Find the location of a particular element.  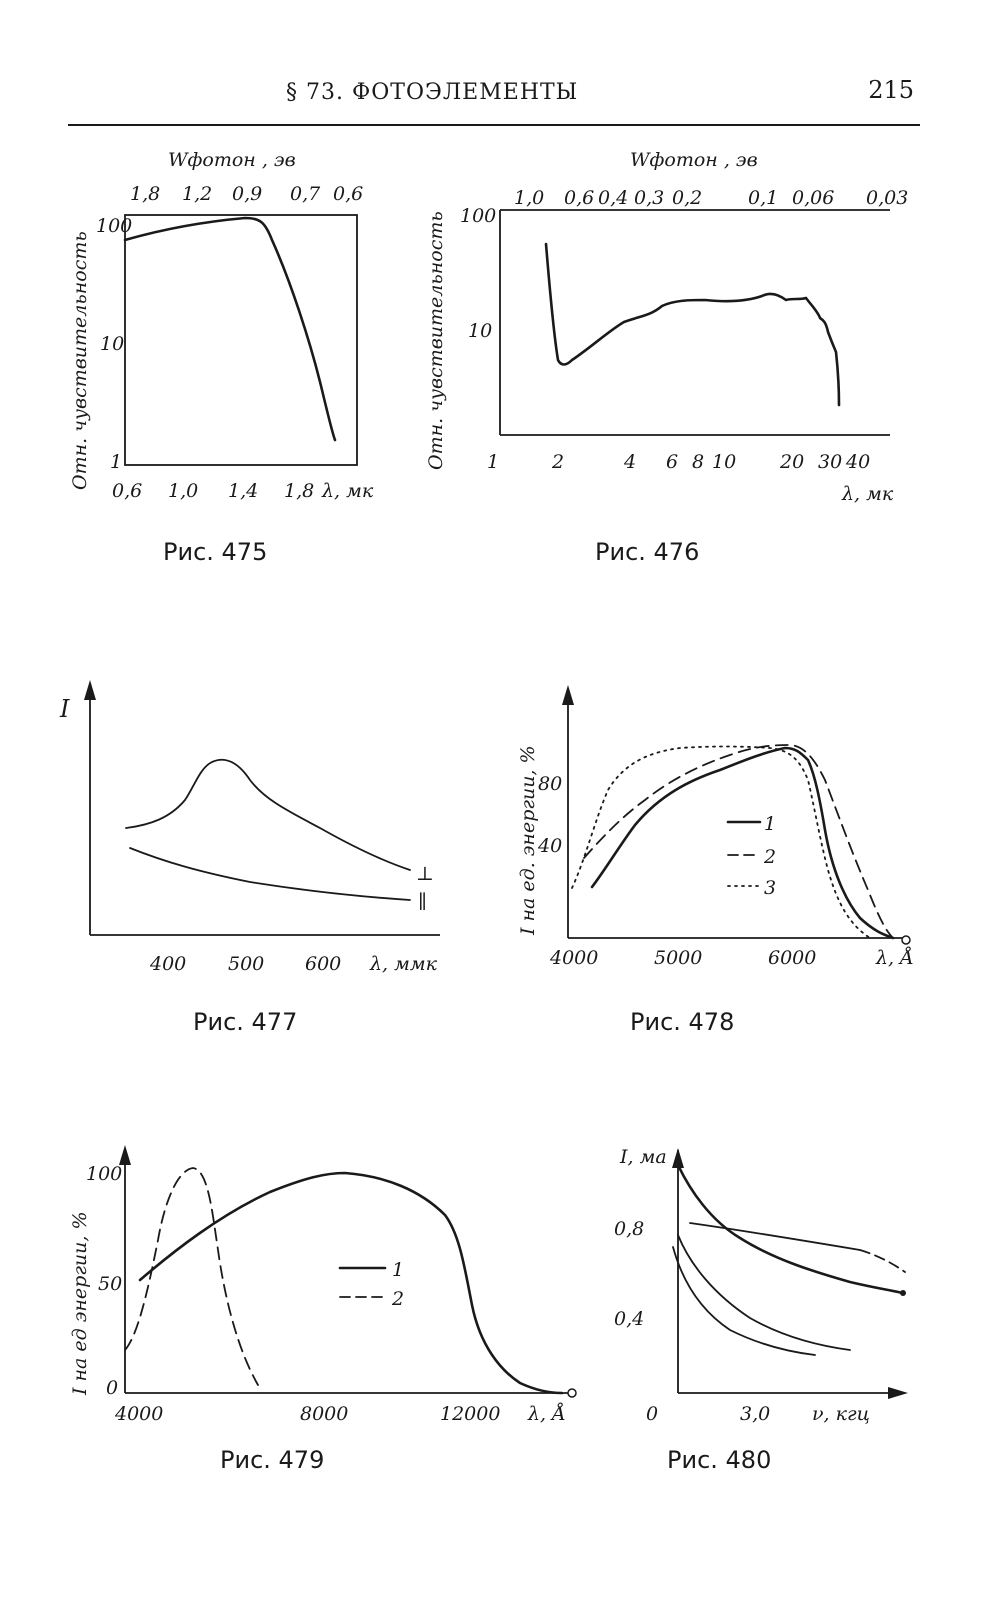

fig-478-legend-1: 1 is located at coordinates (770, 824).